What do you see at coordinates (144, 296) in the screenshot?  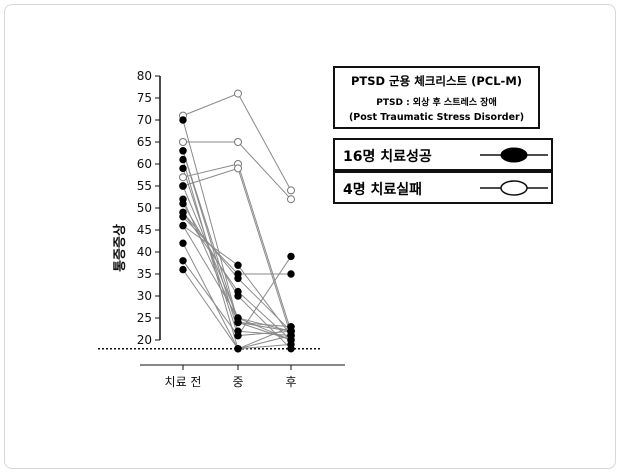 I see `y-tick-label: 30` at bounding box center [144, 296].